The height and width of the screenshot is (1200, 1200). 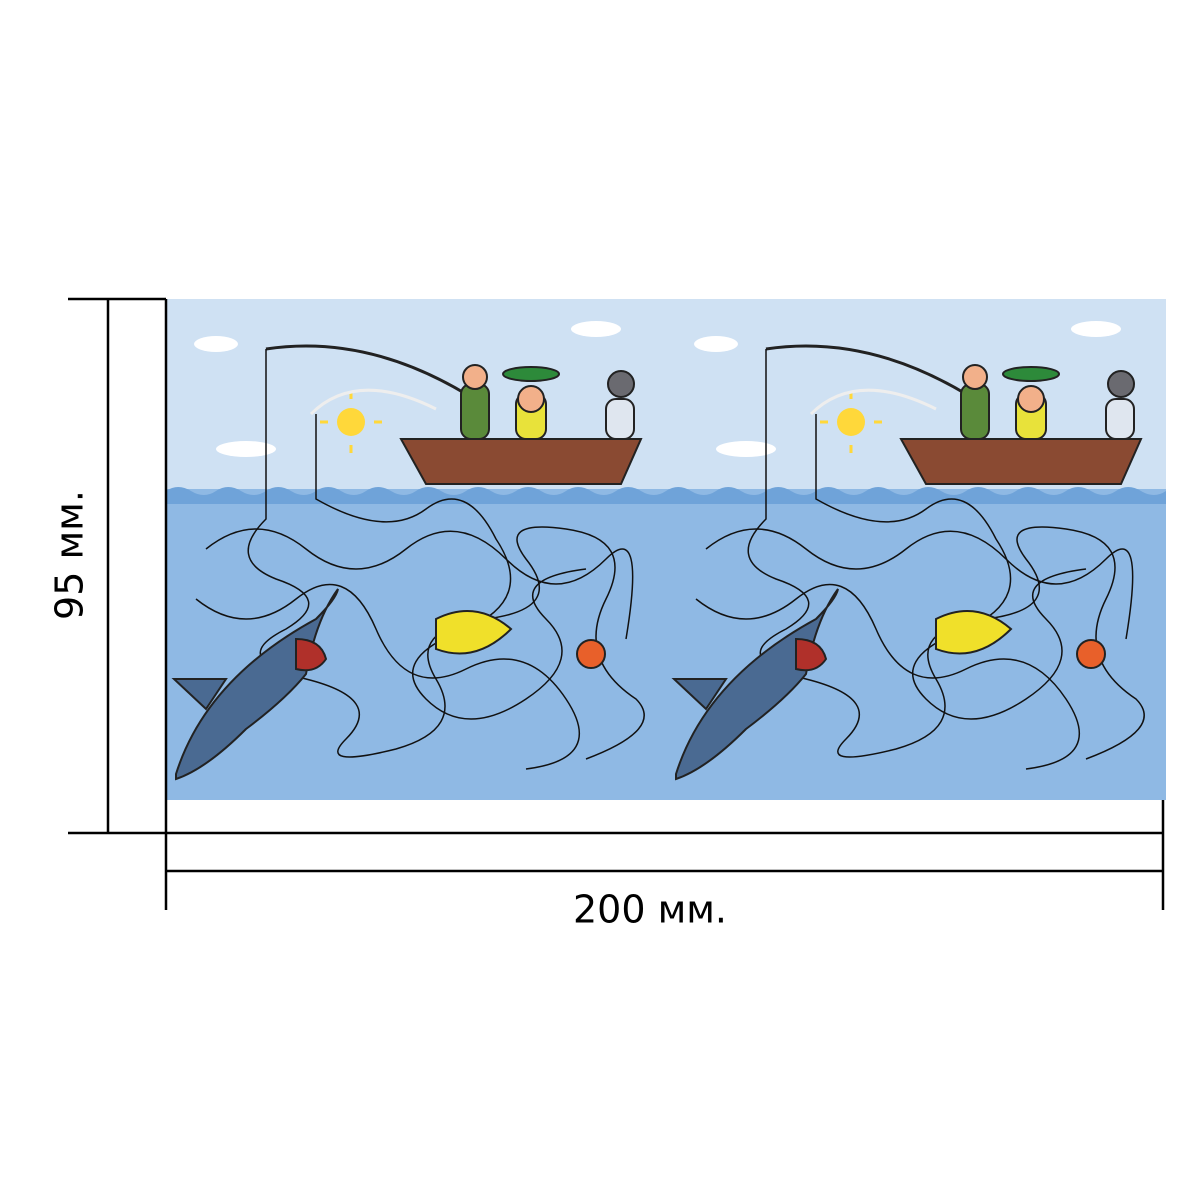 What do you see at coordinates (650, 910) in the screenshot?
I see `width-label: 200 мм.` at bounding box center [650, 910].